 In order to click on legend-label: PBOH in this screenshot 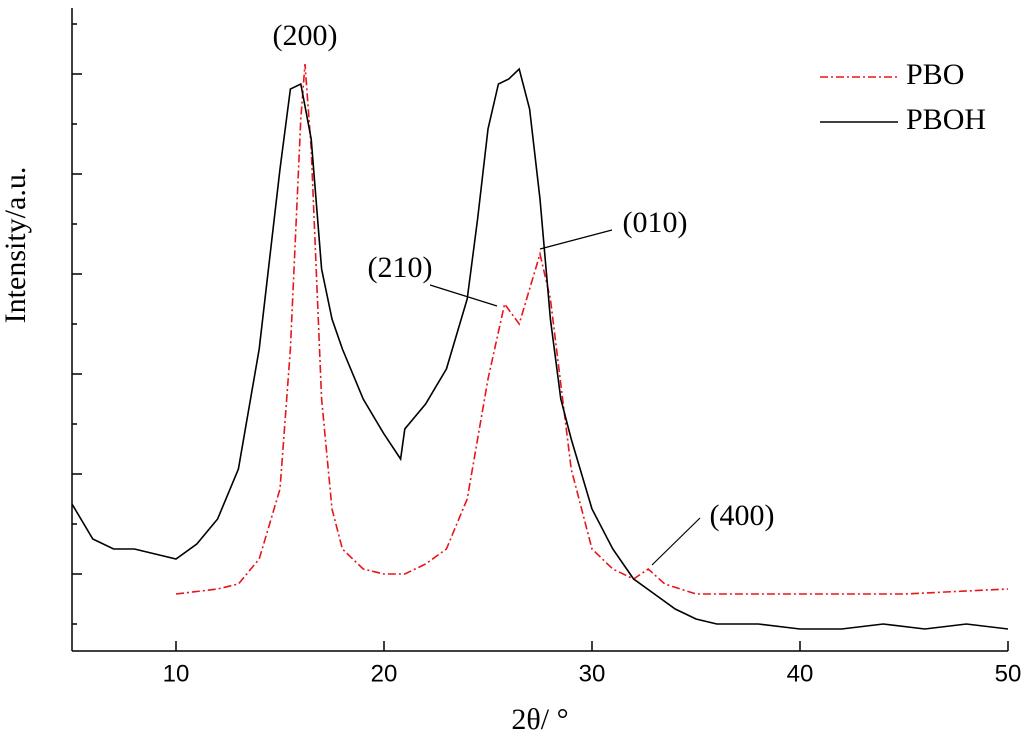, I will do `click(946, 119)`.